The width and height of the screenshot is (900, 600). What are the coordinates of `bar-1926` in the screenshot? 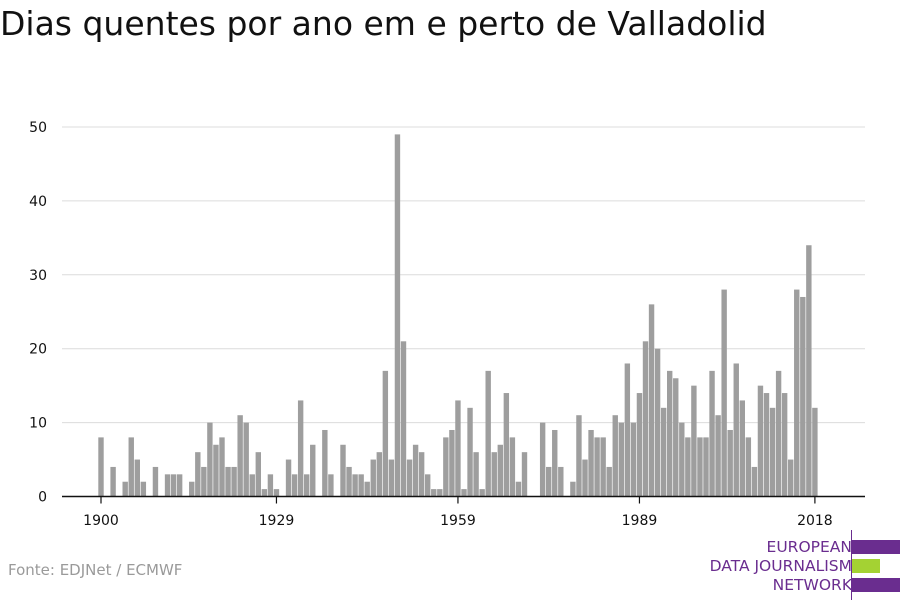 It's located at (258, 474).